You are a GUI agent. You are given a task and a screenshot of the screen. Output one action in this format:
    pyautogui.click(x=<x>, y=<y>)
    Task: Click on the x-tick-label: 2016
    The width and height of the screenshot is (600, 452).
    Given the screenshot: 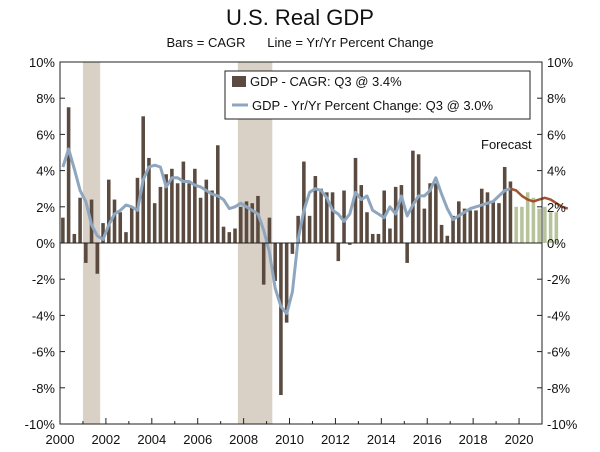 What is the action you would take?
    pyautogui.click(x=427, y=439)
    